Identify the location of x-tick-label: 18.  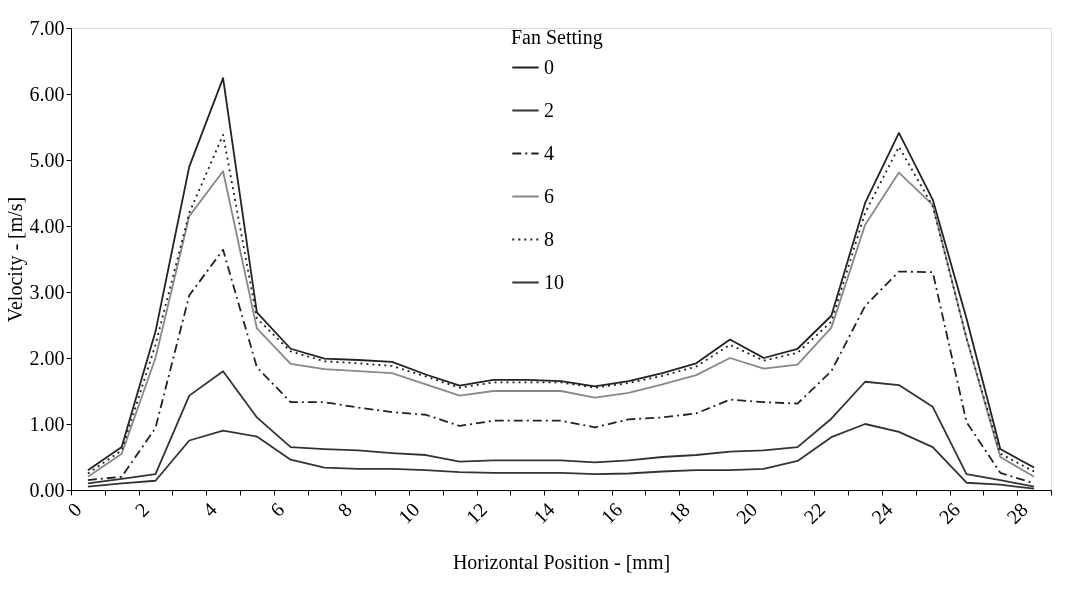
(679, 513).